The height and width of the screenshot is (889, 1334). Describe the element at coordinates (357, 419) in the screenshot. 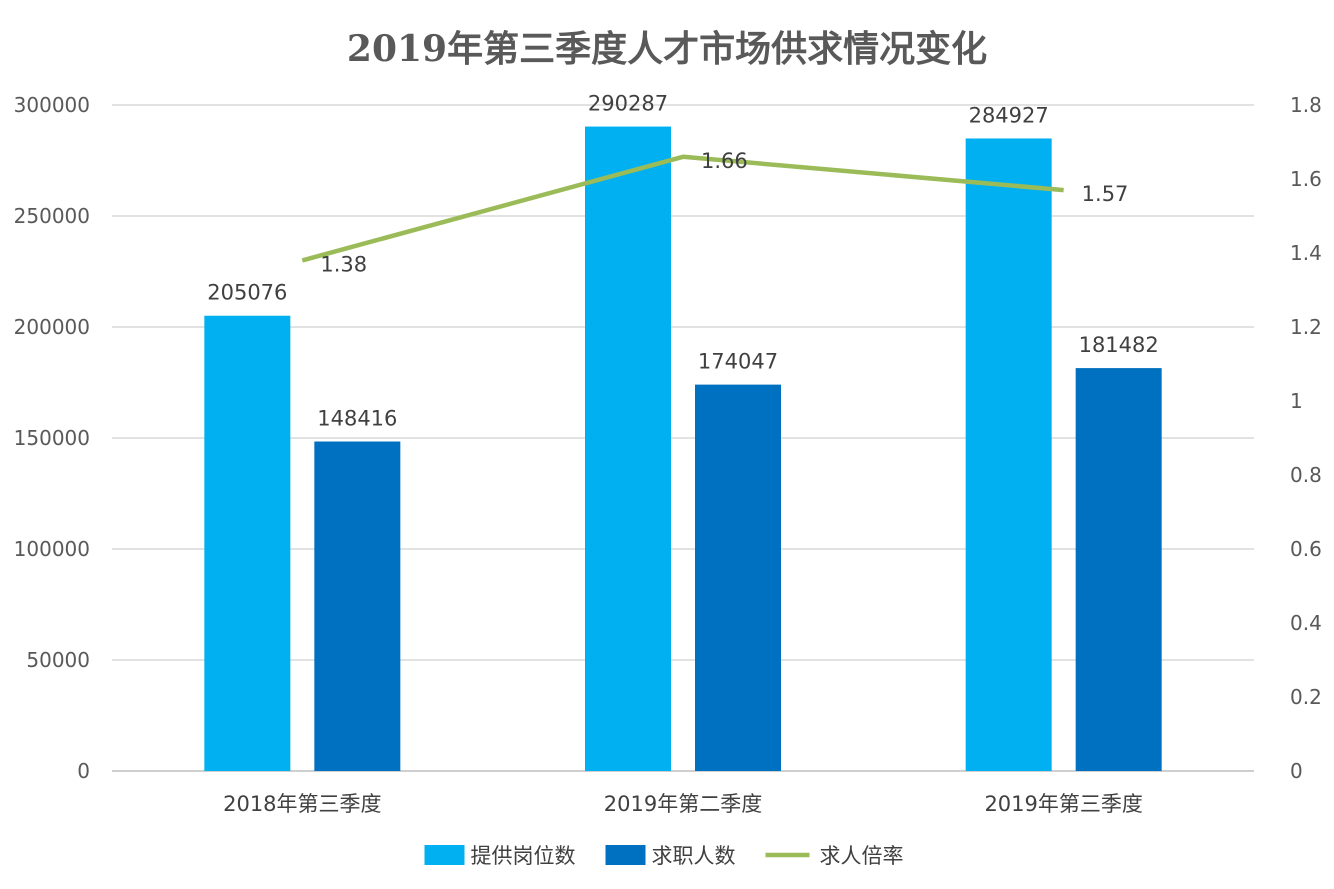

I see `bar-data-label: 148416` at that location.